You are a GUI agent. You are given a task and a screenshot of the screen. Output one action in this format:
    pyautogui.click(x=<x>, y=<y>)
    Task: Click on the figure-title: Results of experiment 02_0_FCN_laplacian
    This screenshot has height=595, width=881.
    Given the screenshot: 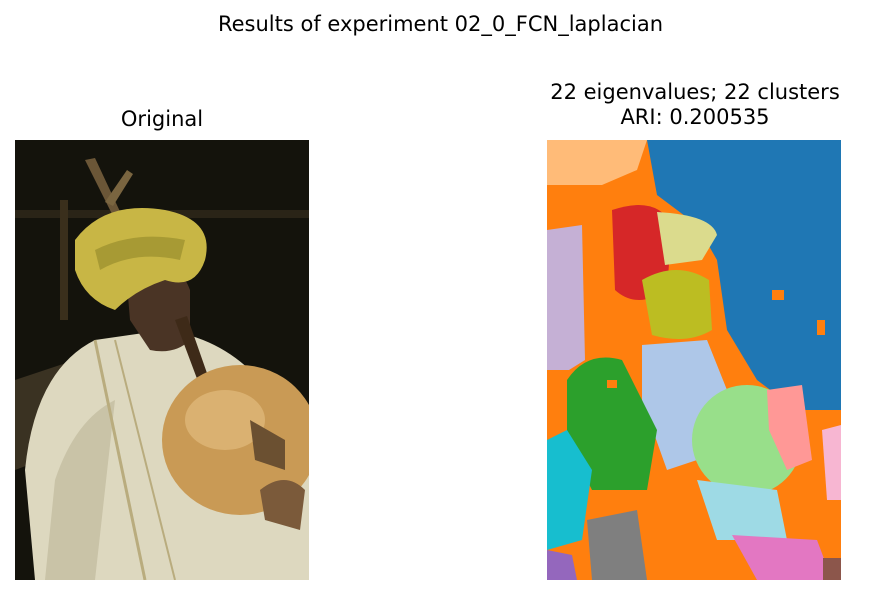 What is the action you would take?
    pyautogui.click(x=440, y=24)
    